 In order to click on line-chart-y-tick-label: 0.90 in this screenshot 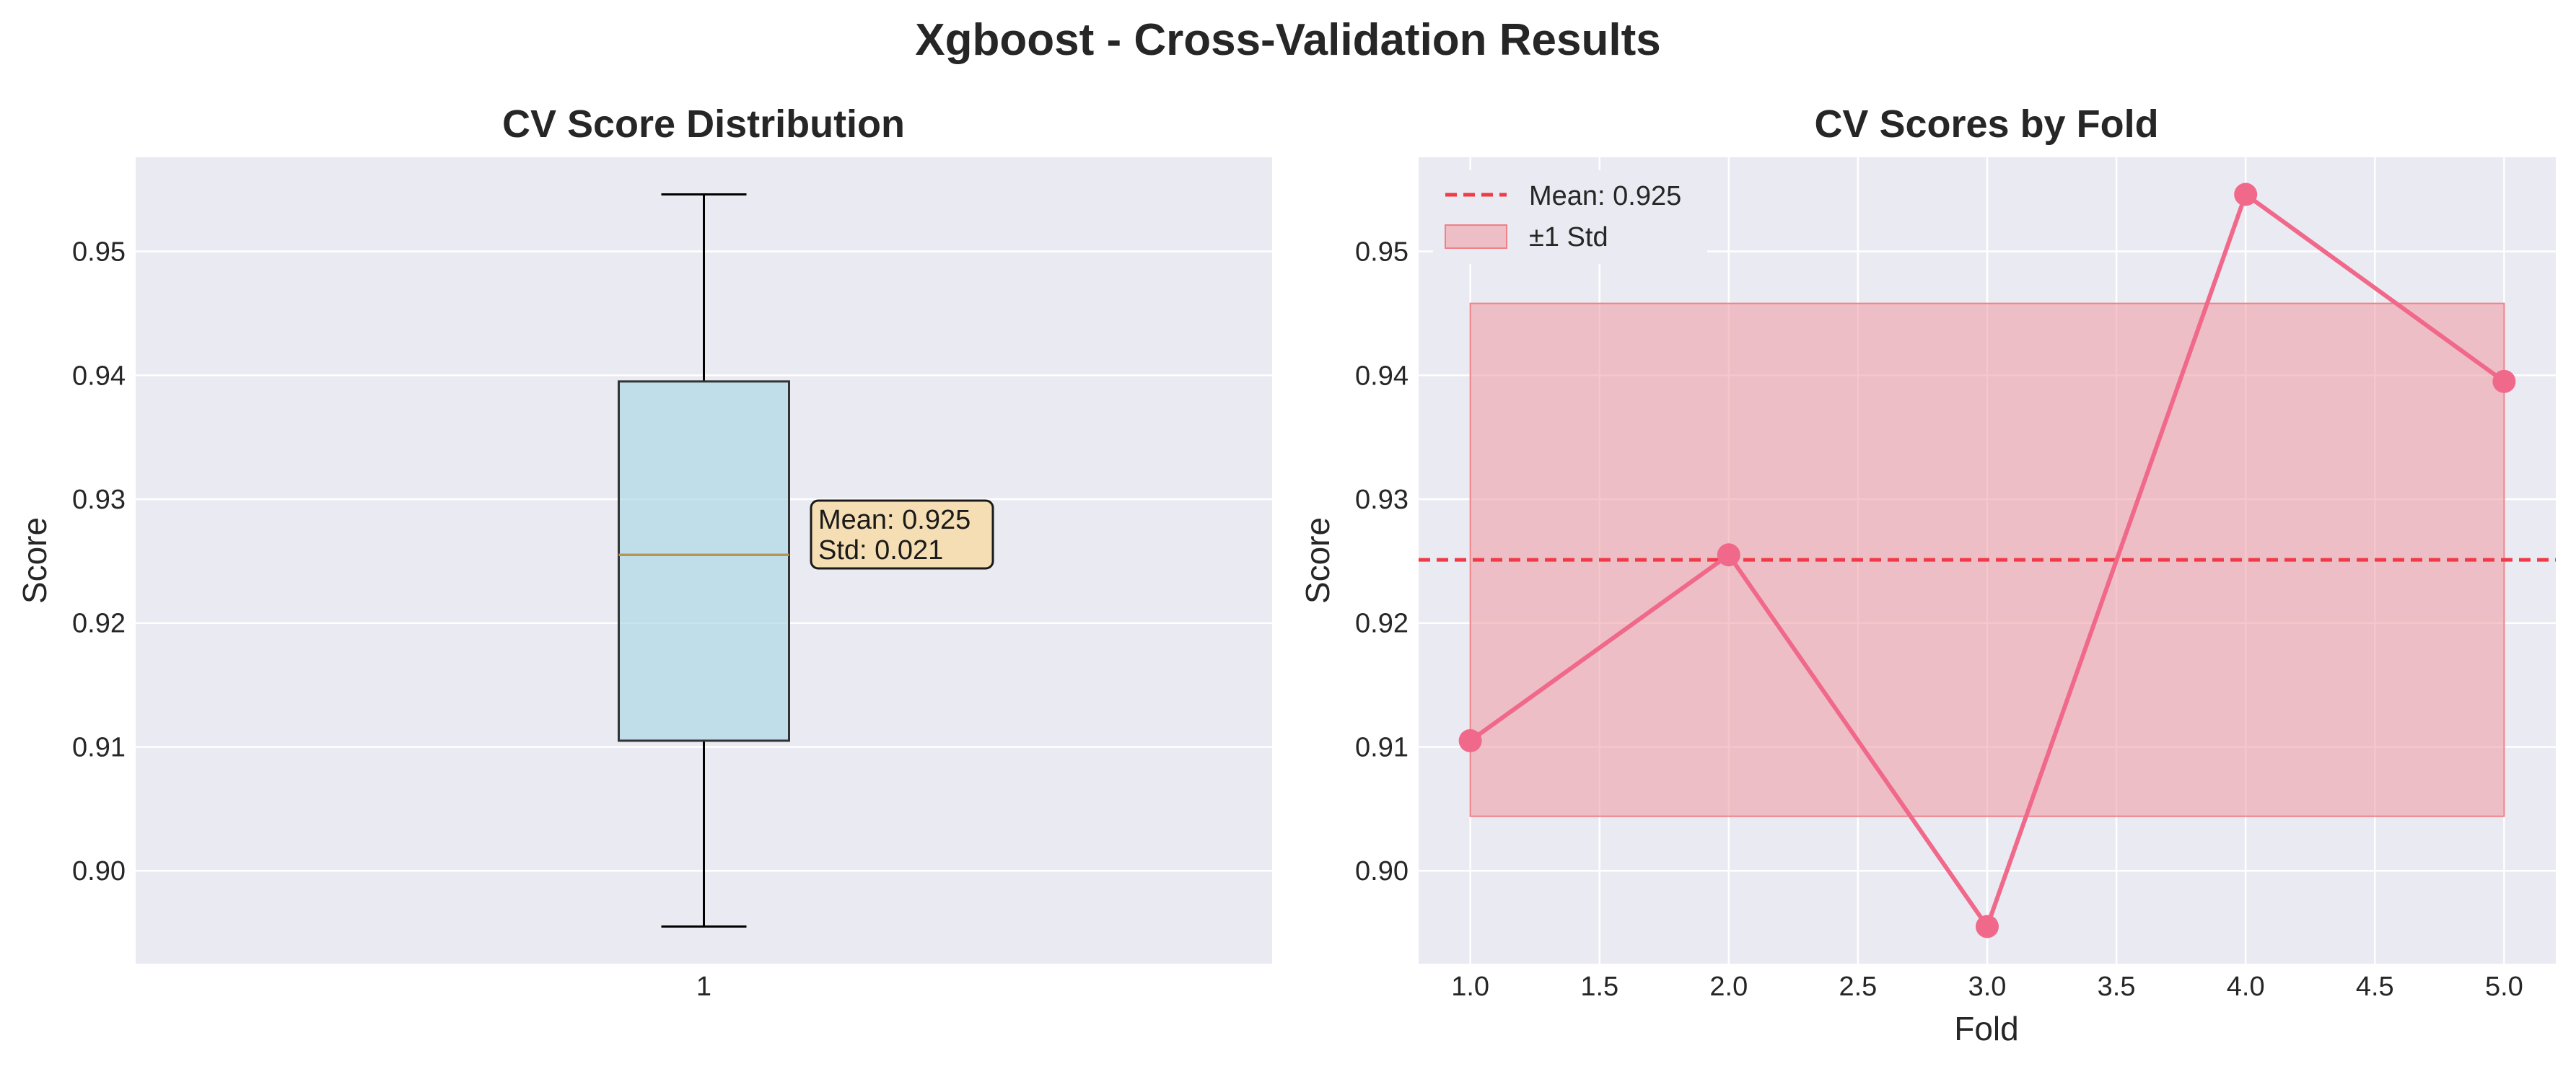, I will do `click(1382, 871)`.